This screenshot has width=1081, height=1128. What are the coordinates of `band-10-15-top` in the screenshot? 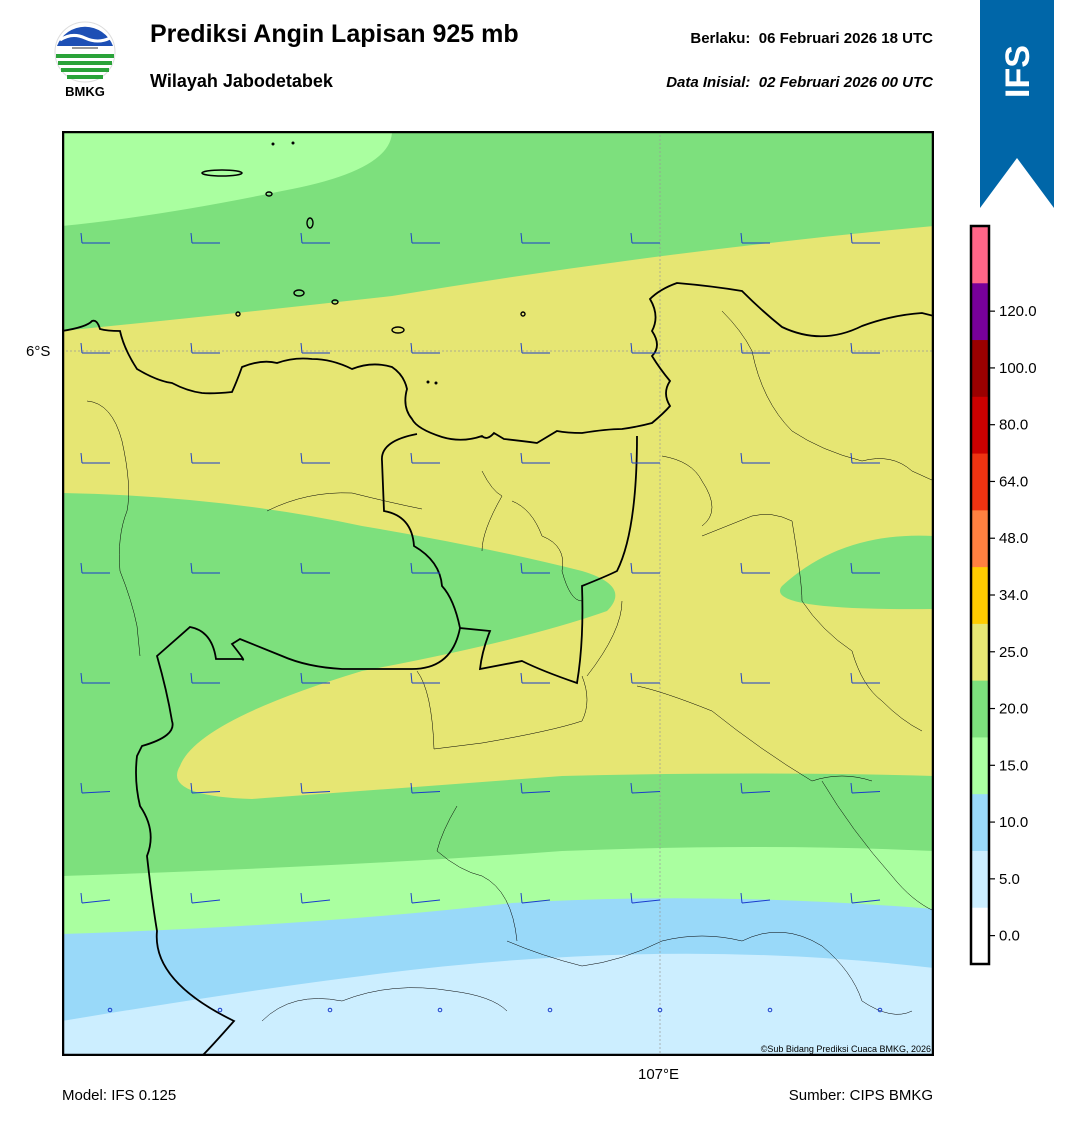 It's located at (227, 178).